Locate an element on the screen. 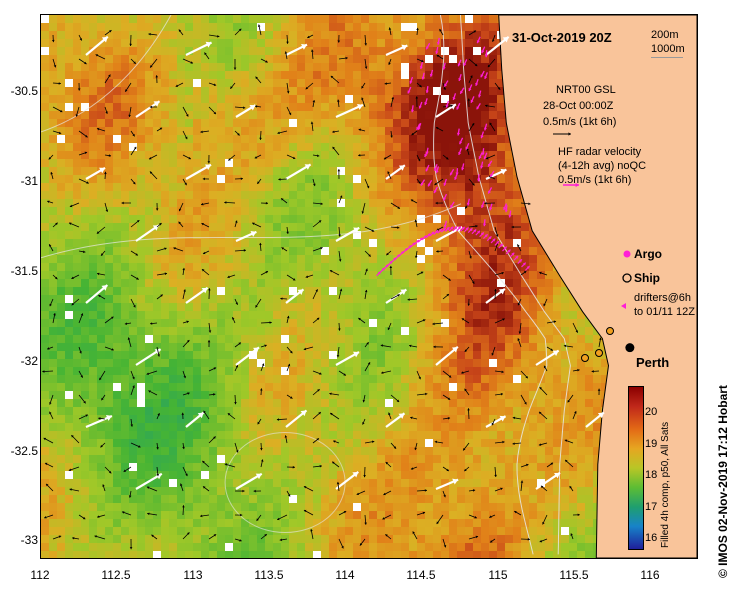 This screenshot has width=739, height=592. contour-label-1000: 1000m is located at coordinates (668, 49).